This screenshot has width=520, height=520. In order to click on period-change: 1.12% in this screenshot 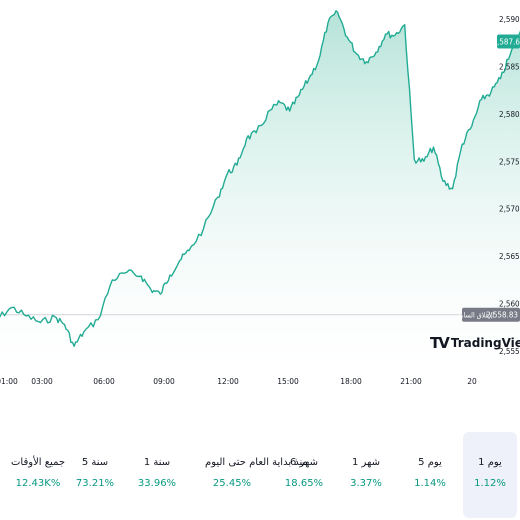, I will do `click(490, 483)`.